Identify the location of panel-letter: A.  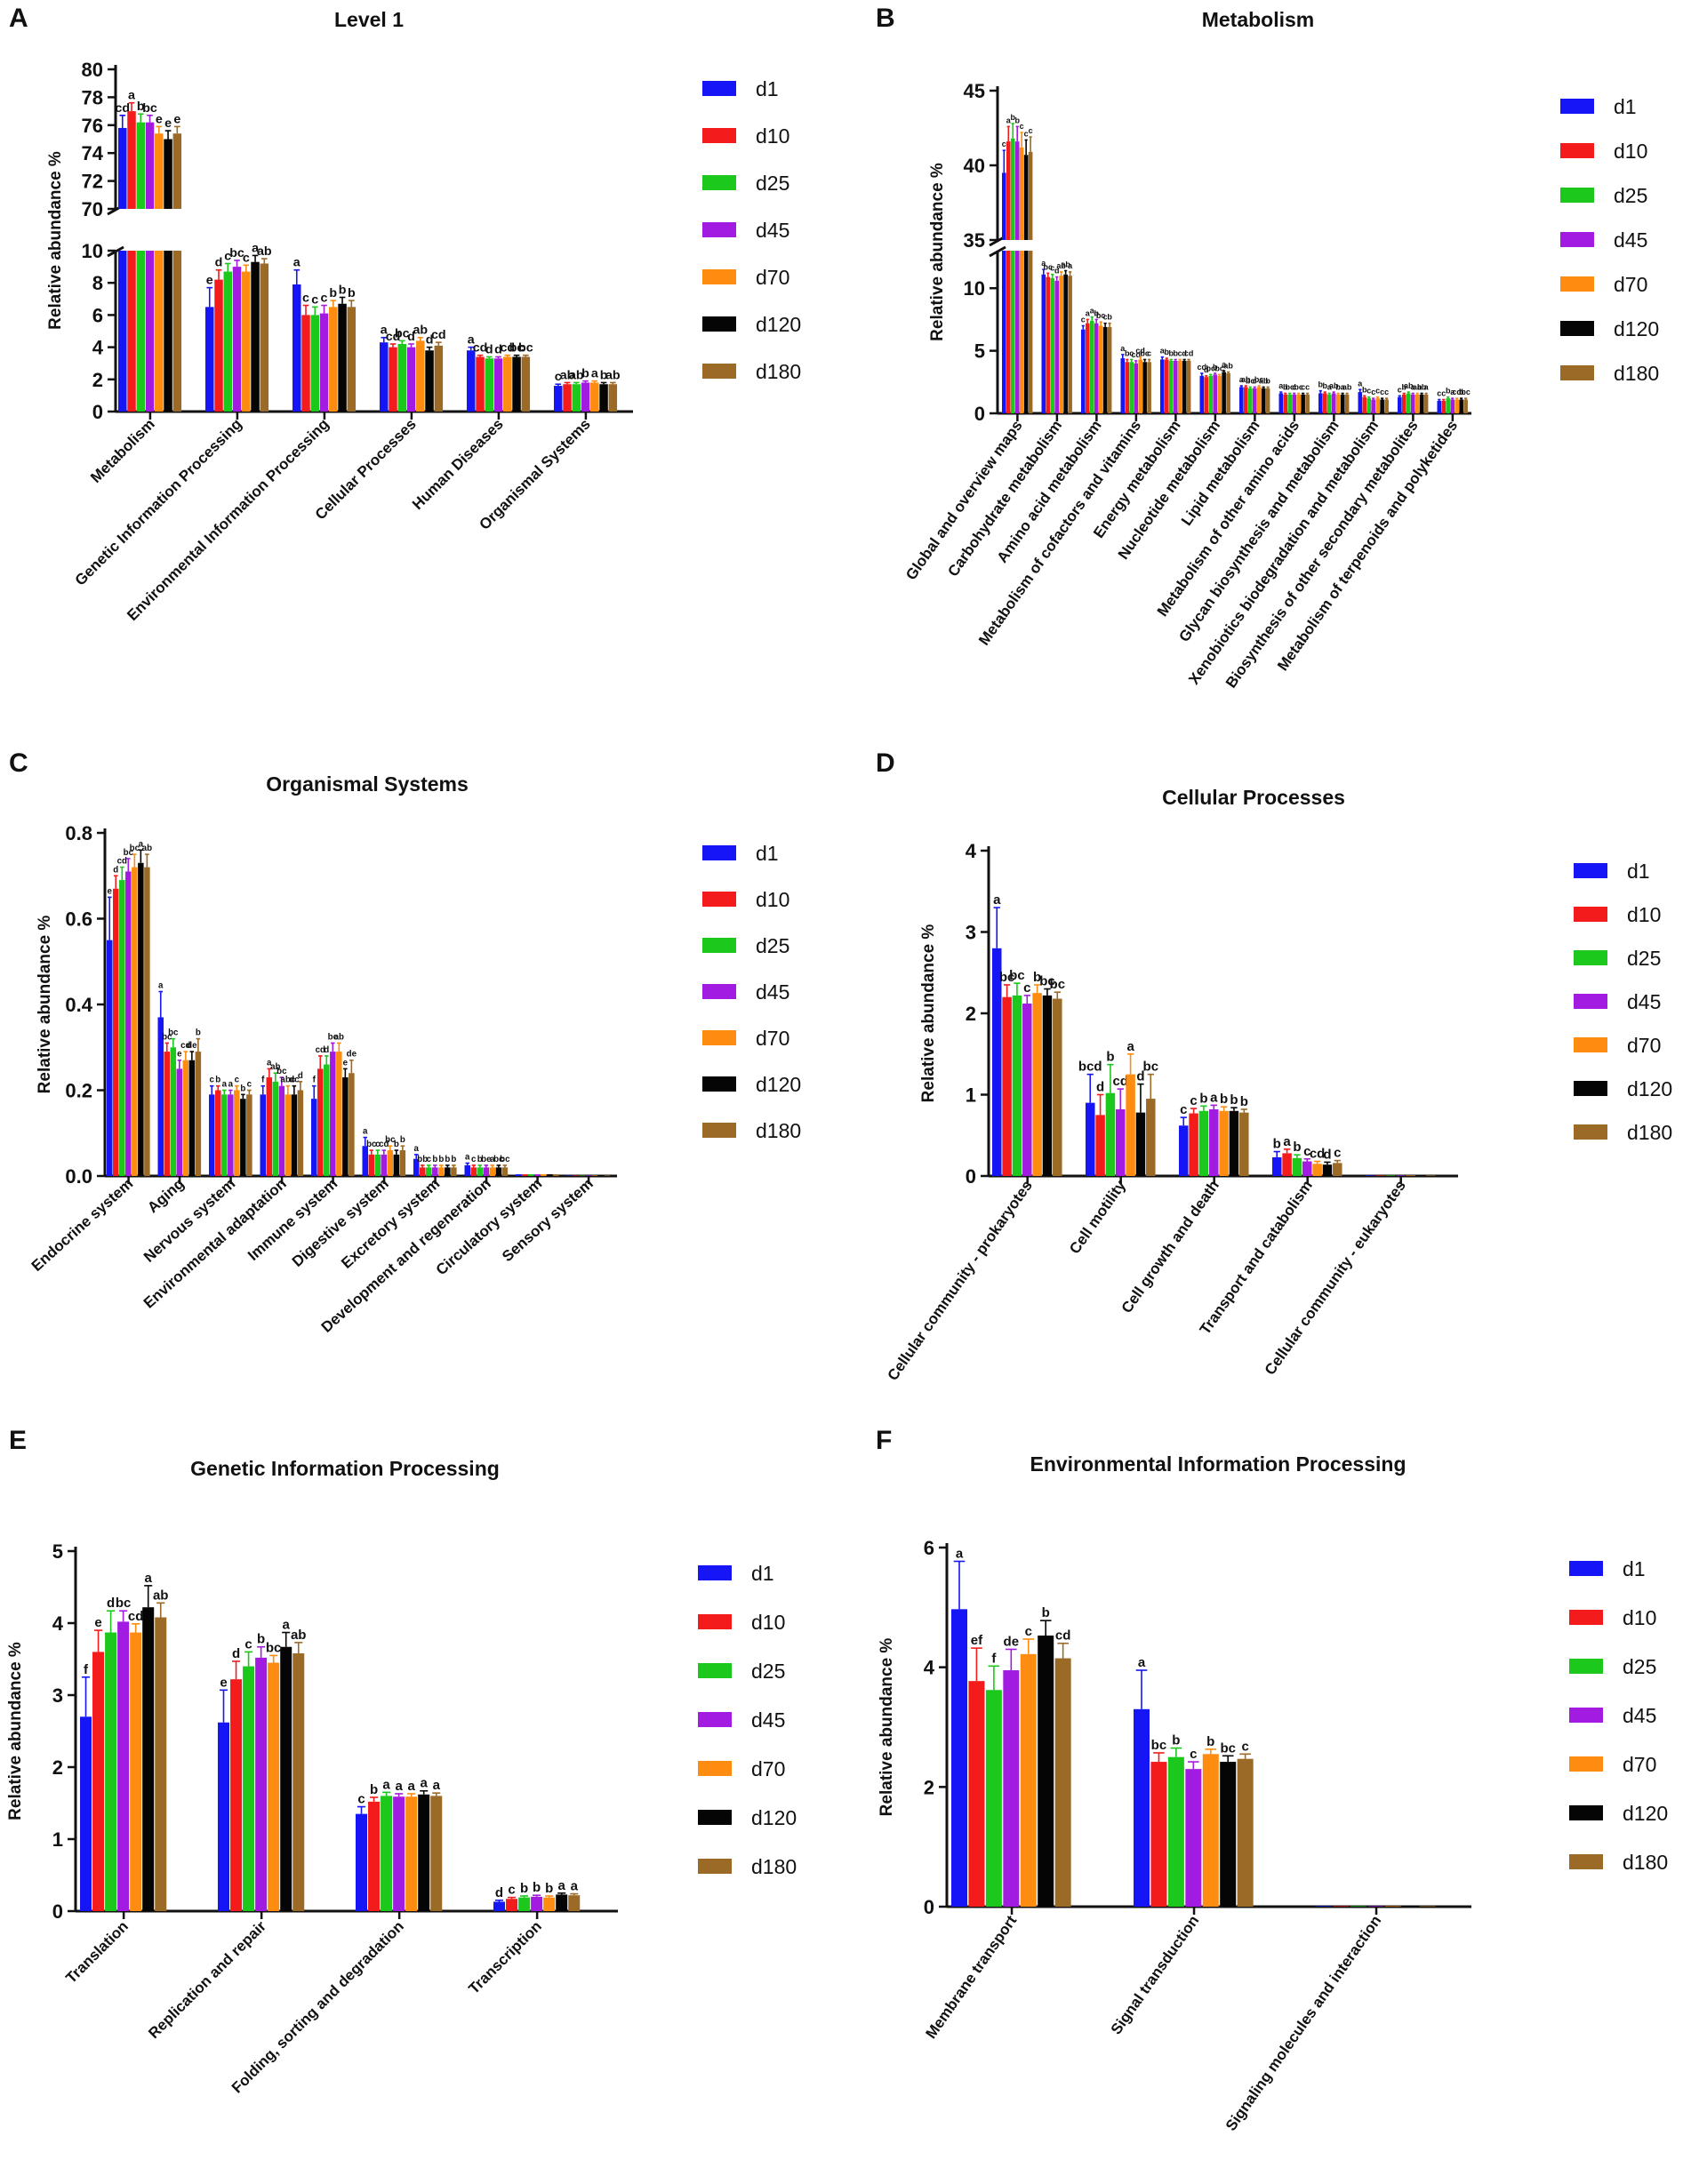
(18, 18).